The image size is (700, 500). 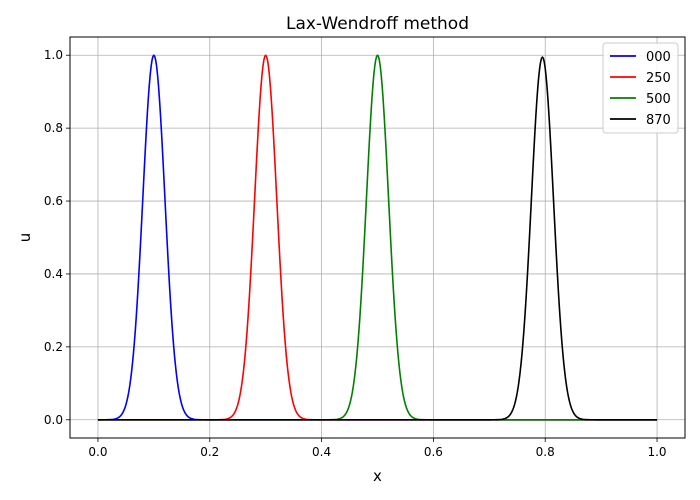 I want to click on x-tick-label: 0.2, so click(x=209, y=452).